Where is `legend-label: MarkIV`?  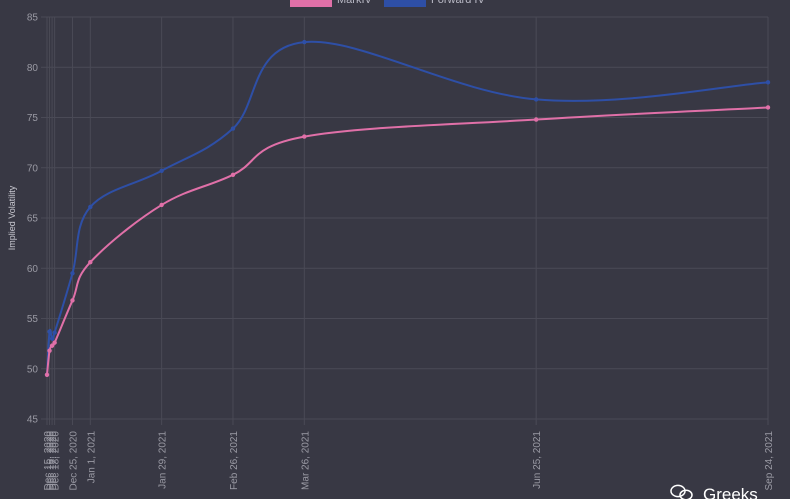 legend-label: MarkIV is located at coordinates (355, 3).